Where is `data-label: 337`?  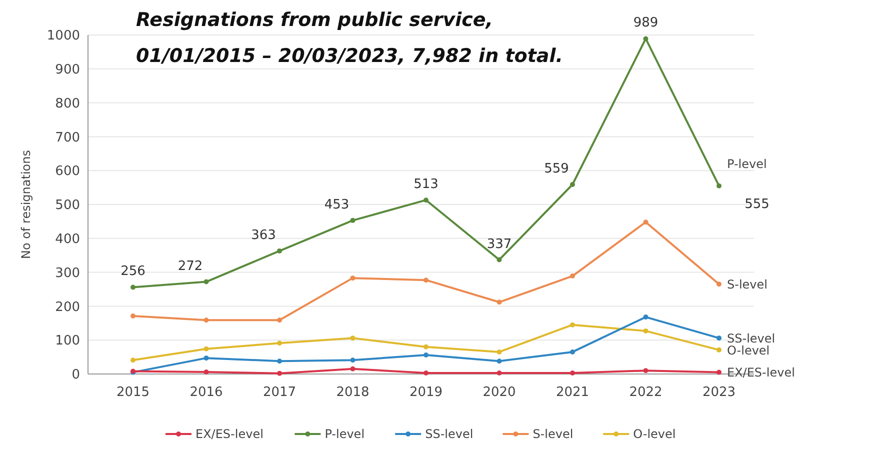 data-label: 337 is located at coordinates (499, 244).